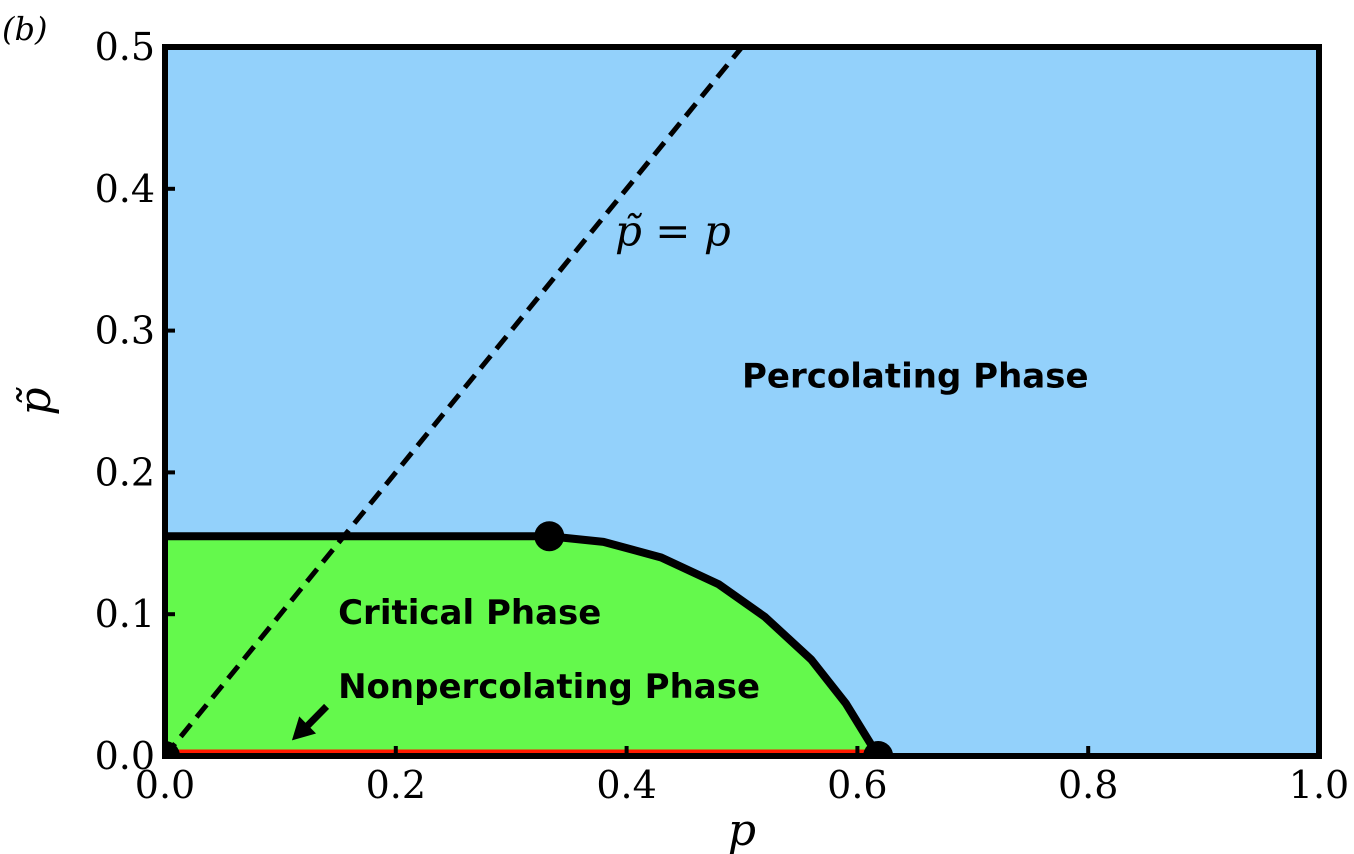 Image resolution: width=1354 pixels, height=854 pixels. I want to click on panel-label: (b), so click(24, 29).